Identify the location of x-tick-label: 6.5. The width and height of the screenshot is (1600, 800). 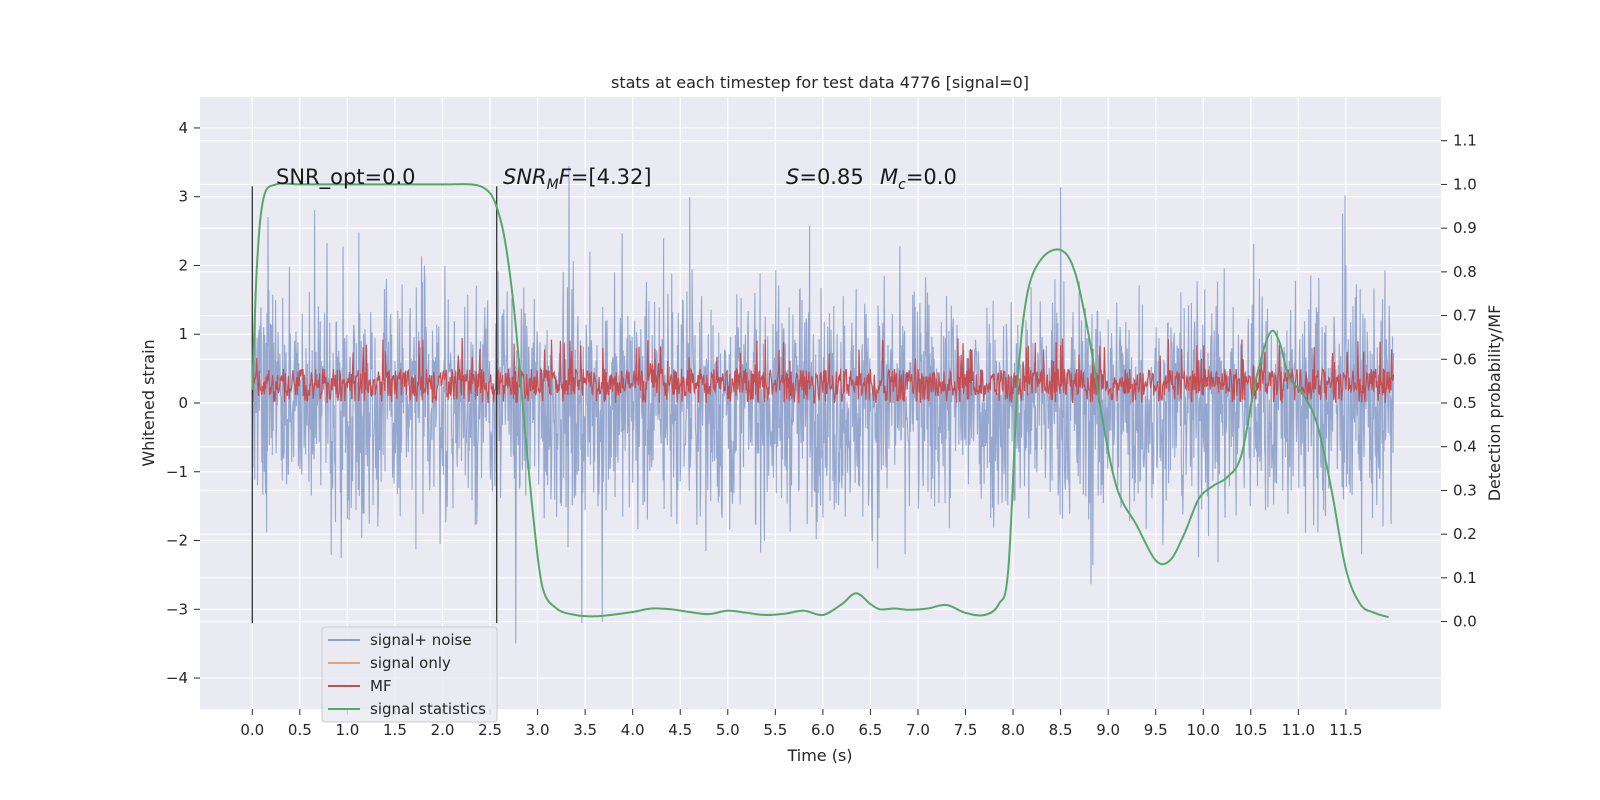
(870, 730).